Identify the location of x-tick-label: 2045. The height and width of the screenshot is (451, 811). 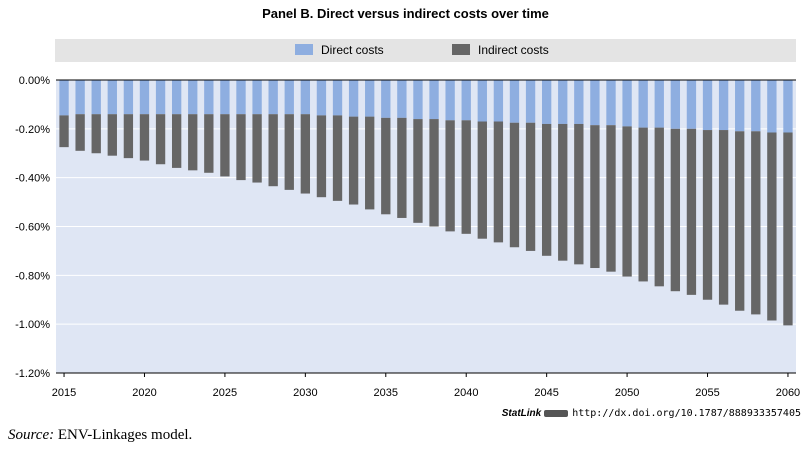
(546, 393).